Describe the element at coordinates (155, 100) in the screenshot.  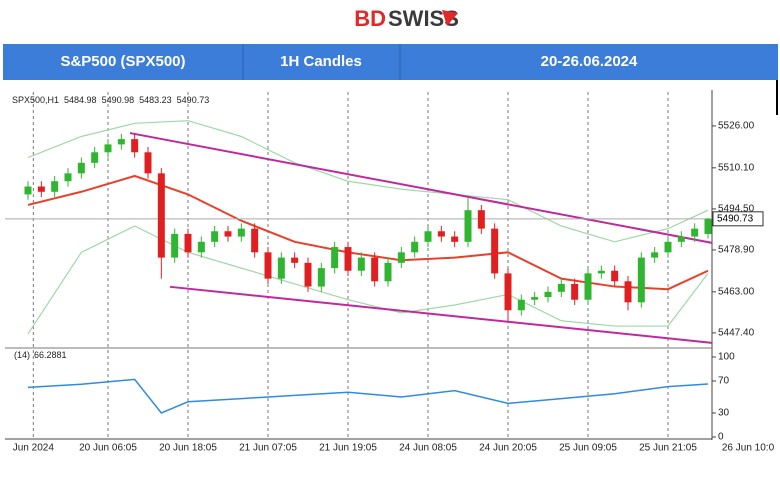
I see `info-value: 5483.23` at that location.